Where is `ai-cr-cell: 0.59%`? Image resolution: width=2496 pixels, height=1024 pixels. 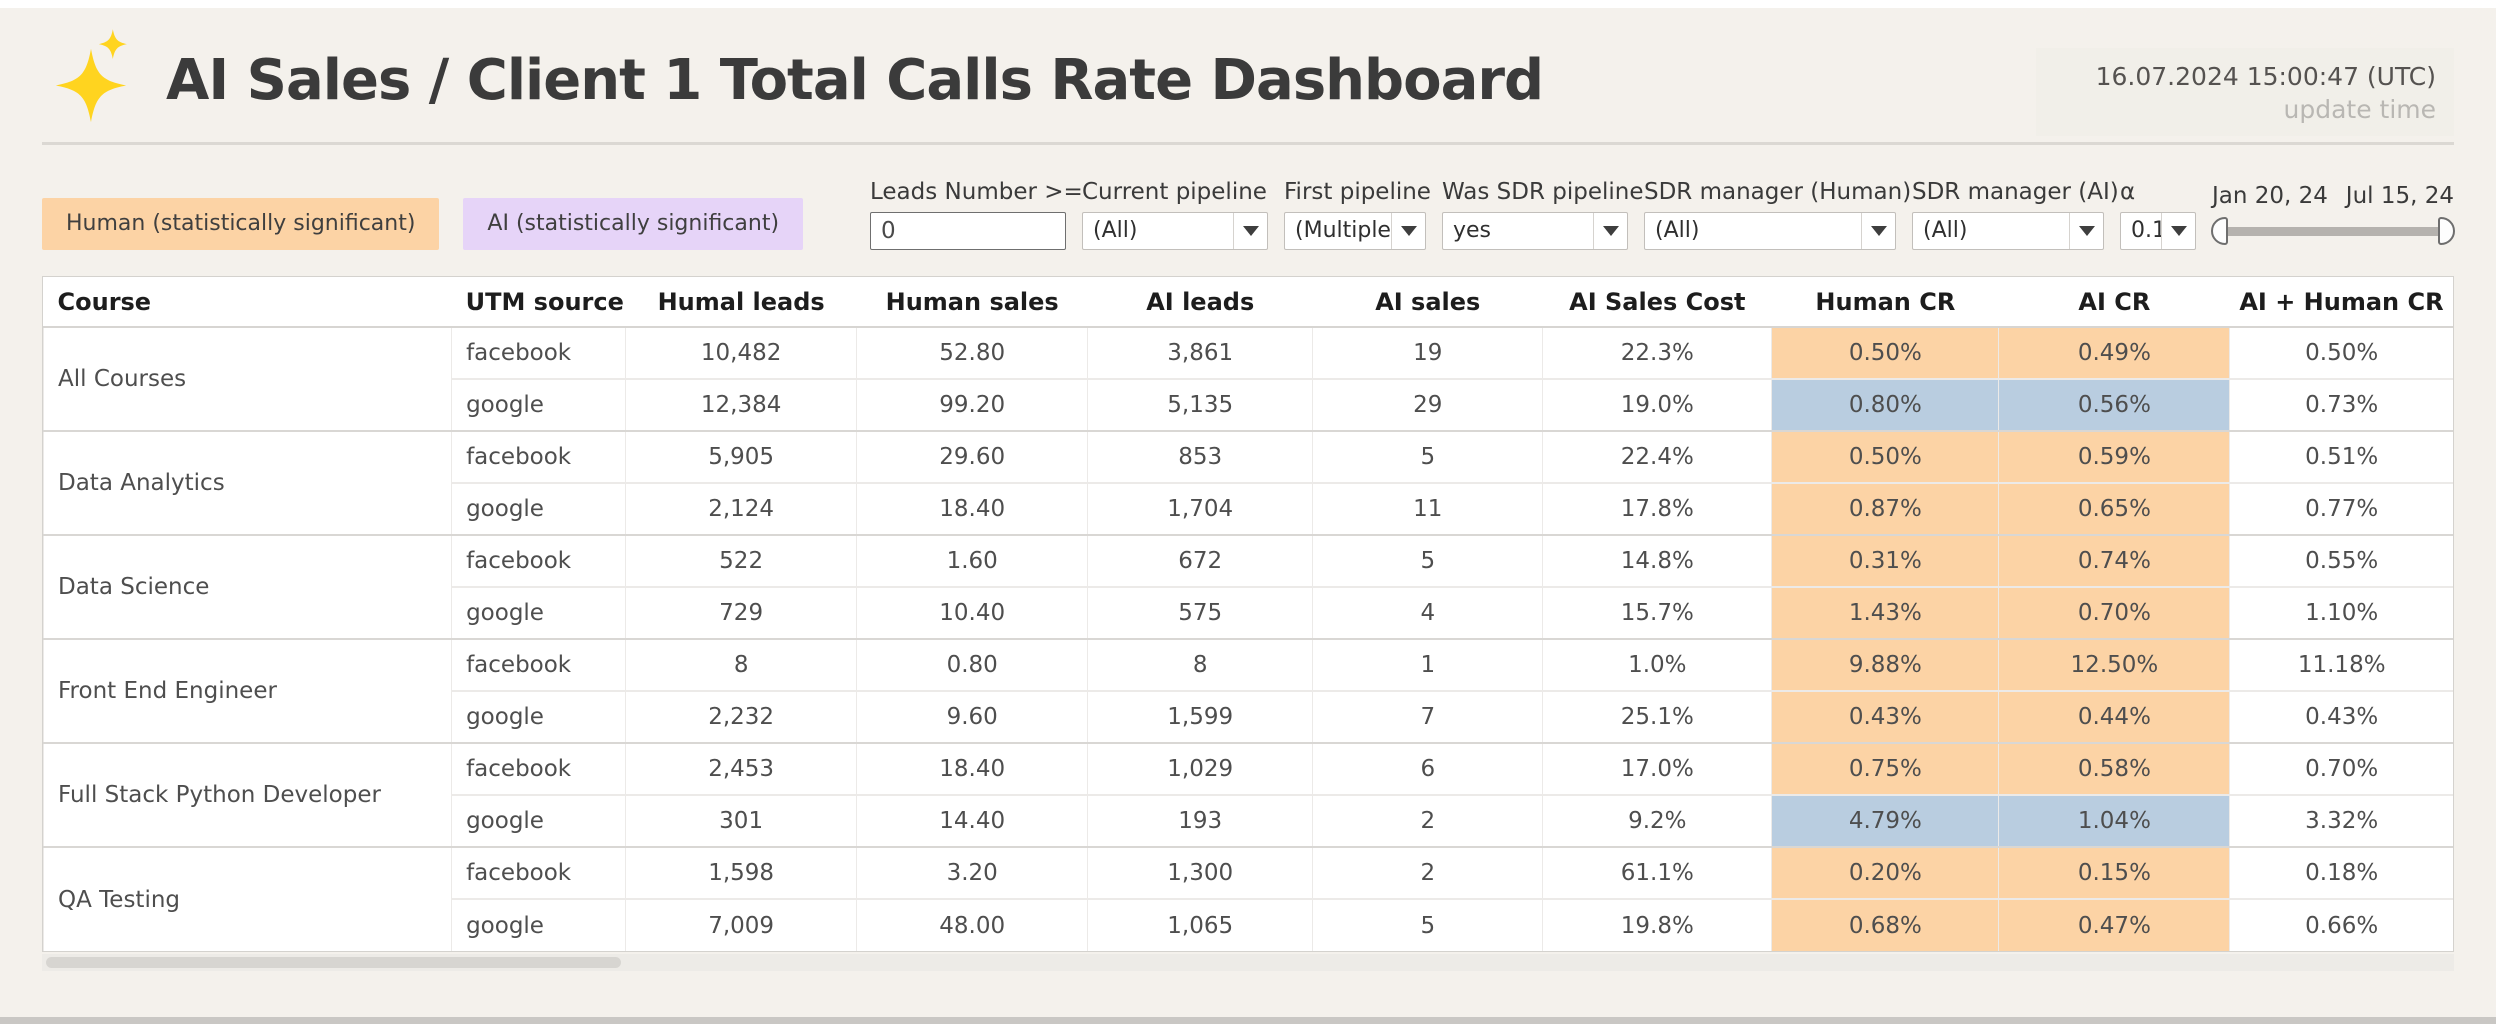 ai-cr-cell: 0.59% is located at coordinates (2114, 456).